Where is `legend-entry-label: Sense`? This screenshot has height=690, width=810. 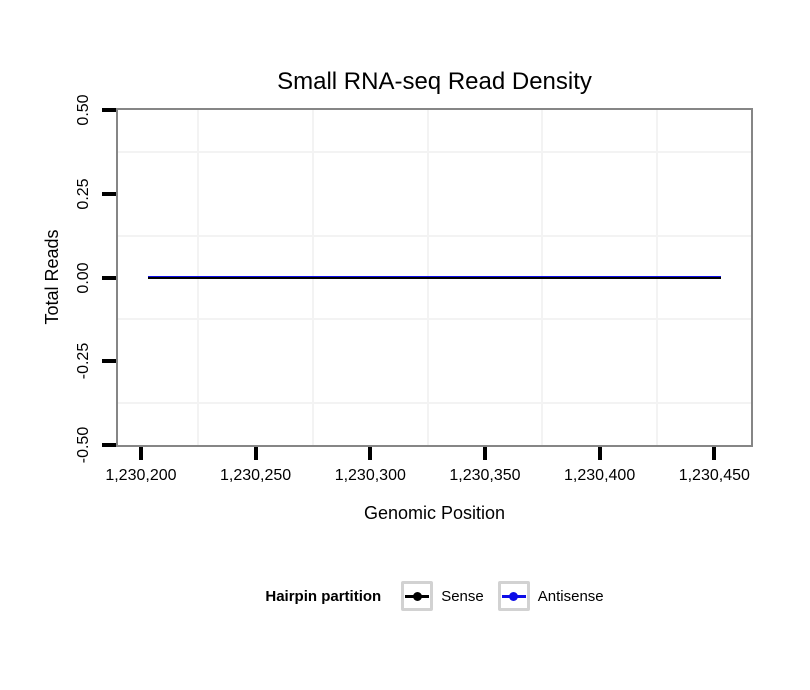 legend-entry-label: Sense is located at coordinates (462, 596).